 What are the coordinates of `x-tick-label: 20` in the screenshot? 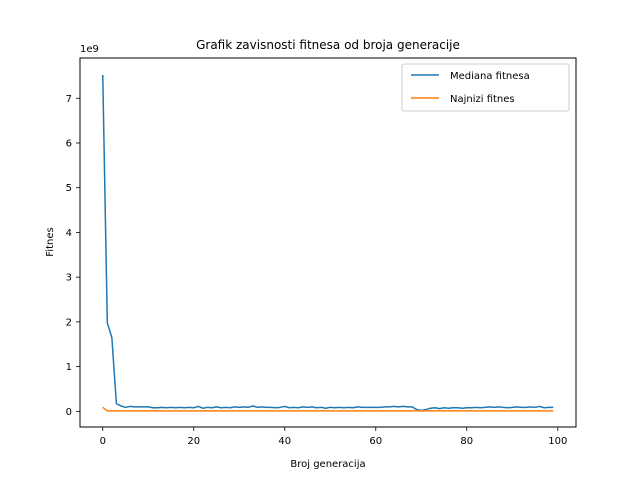 It's located at (193, 441).